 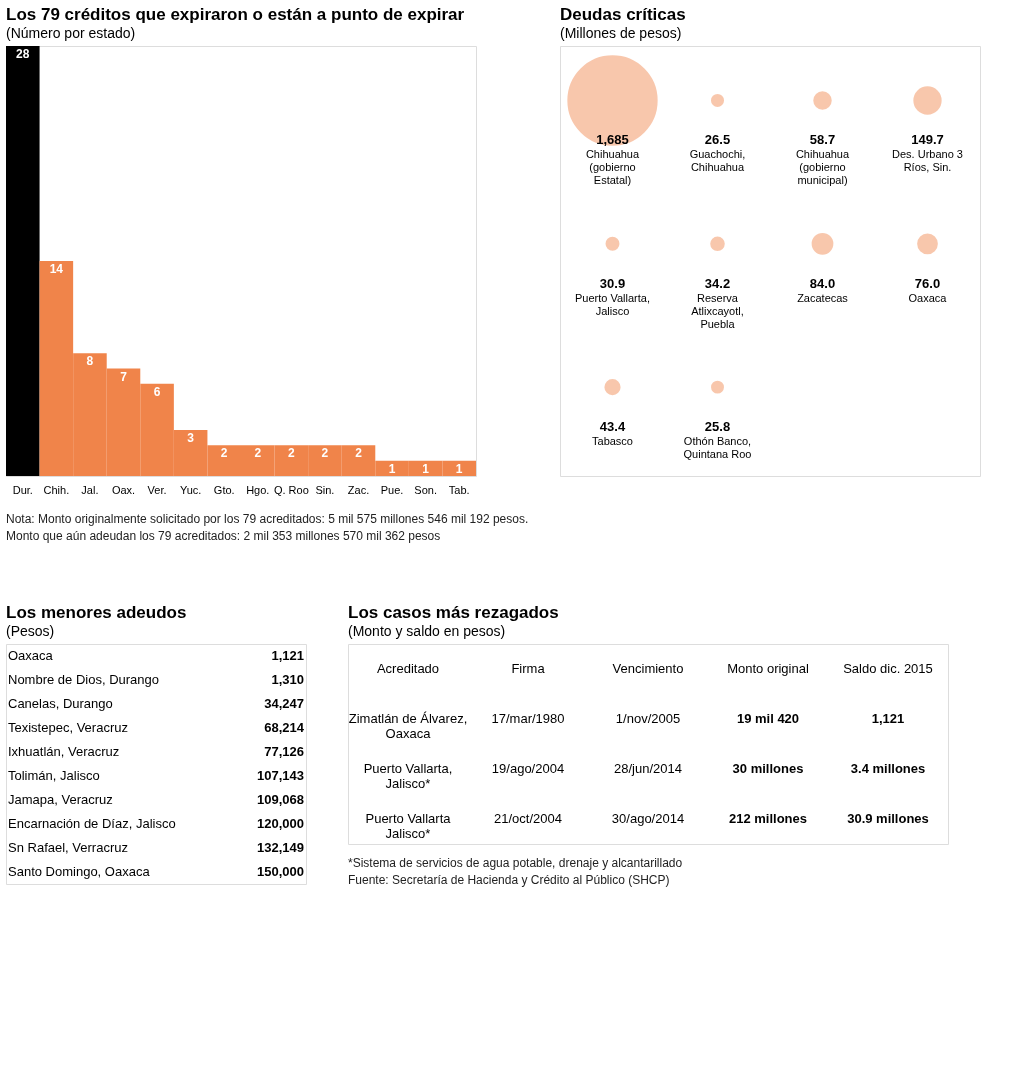 I want to click on x-tick-label: Tab., so click(x=459, y=489).